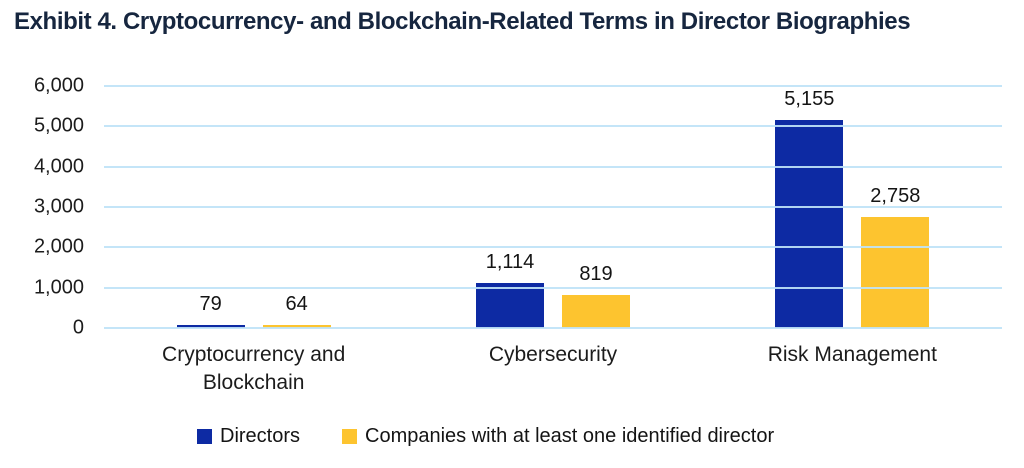 This screenshot has height=468, width=1024. Describe the element at coordinates (58, 166) in the screenshot. I see `y-tick-label: 4,000` at that location.